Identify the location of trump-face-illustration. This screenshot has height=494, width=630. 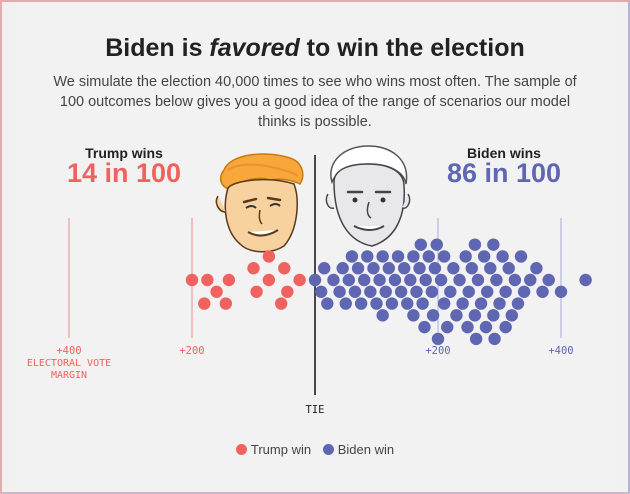
(259, 203).